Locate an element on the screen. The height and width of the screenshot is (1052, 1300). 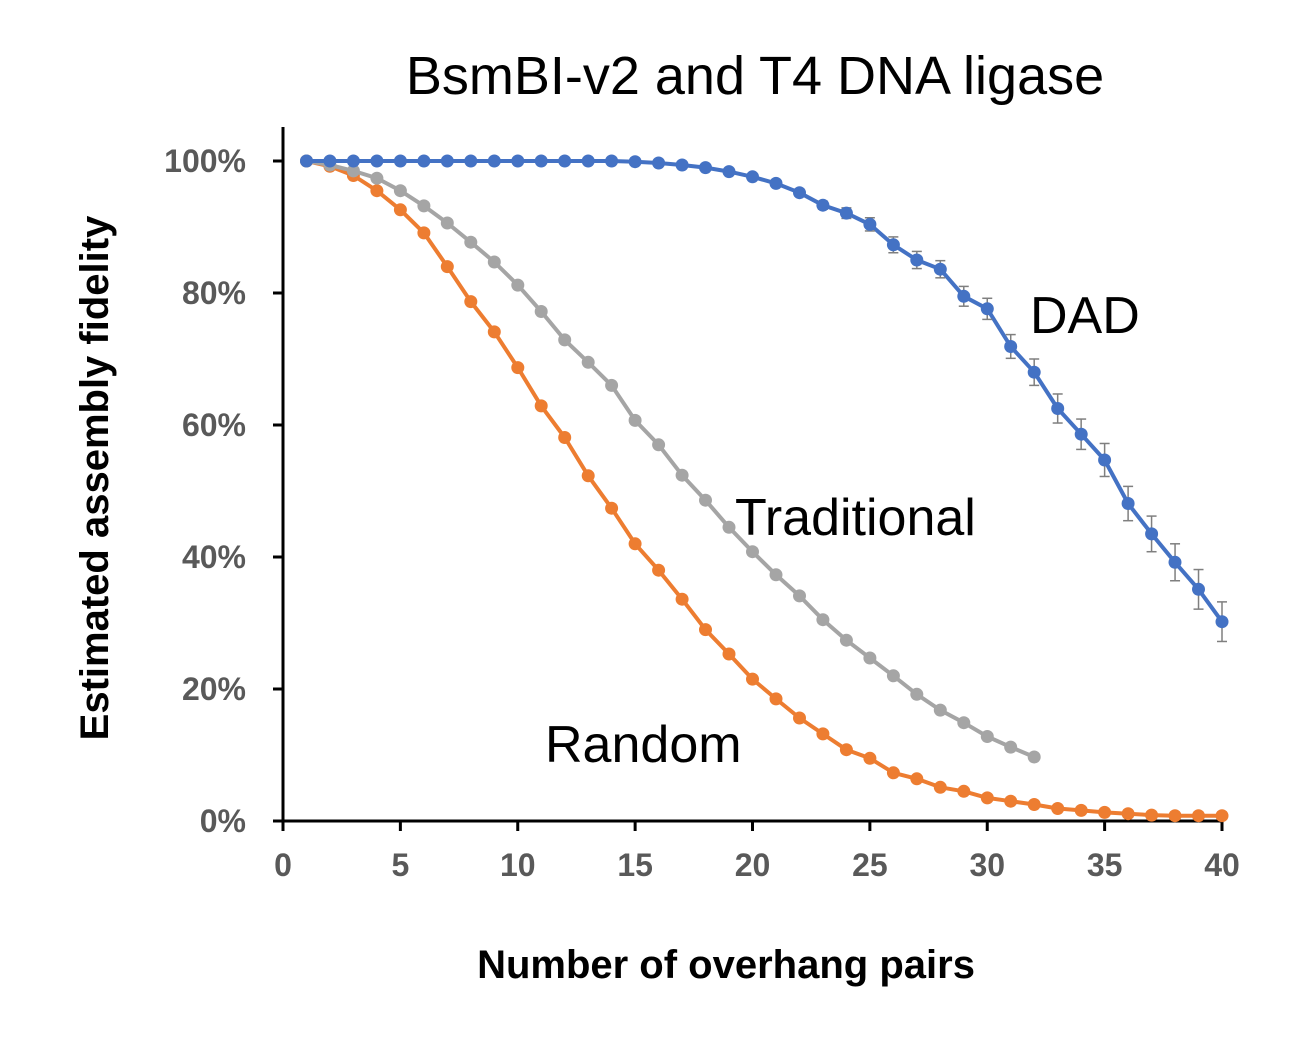
x-tick-label: 20 is located at coordinates (753, 865).